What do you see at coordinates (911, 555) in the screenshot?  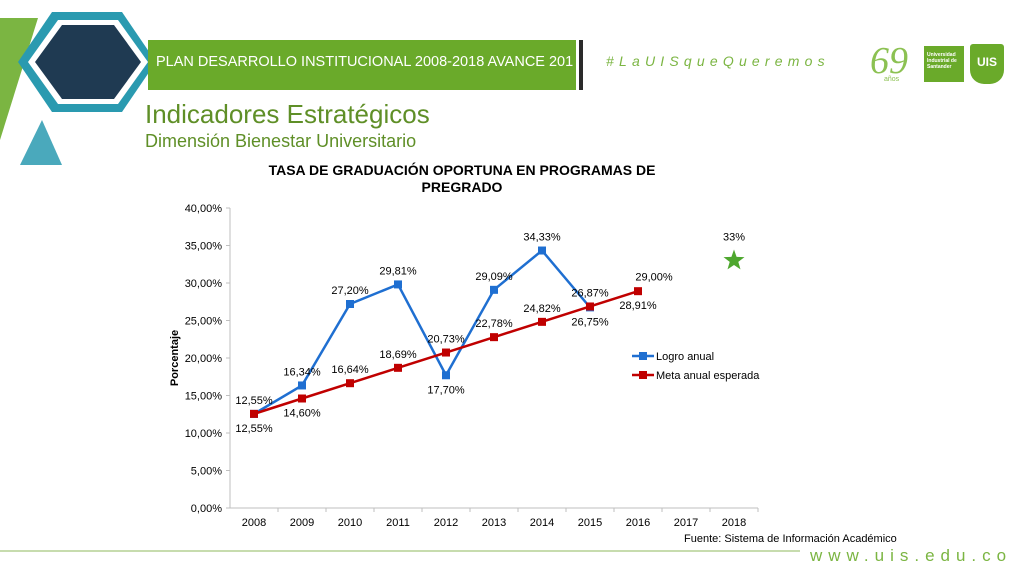 I see `footer-url: www.uis.edu.co` at bounding box center [911, 555].